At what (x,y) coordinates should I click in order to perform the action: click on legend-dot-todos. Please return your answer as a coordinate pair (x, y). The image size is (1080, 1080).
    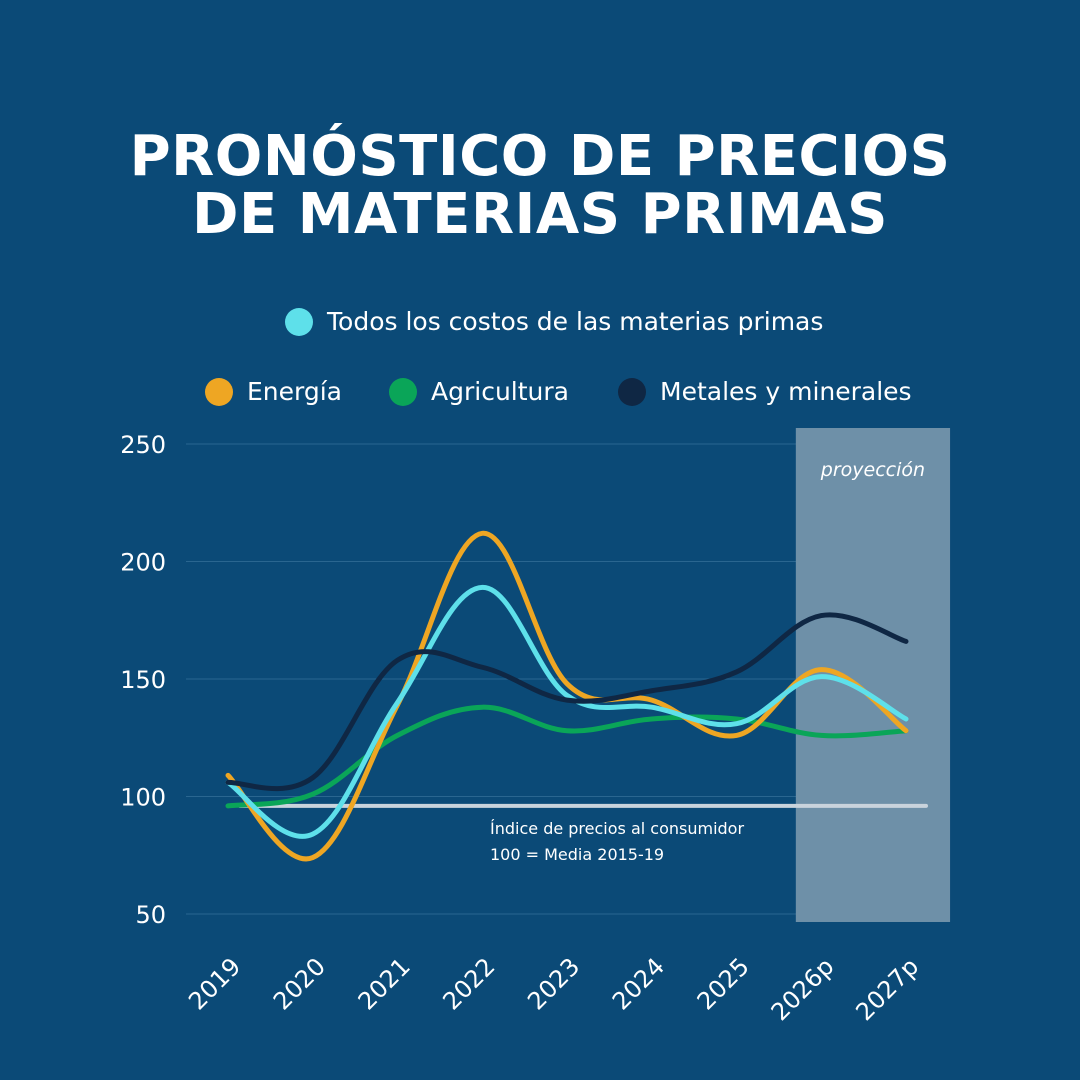
    Looking at the image, I should click on (299, 321).